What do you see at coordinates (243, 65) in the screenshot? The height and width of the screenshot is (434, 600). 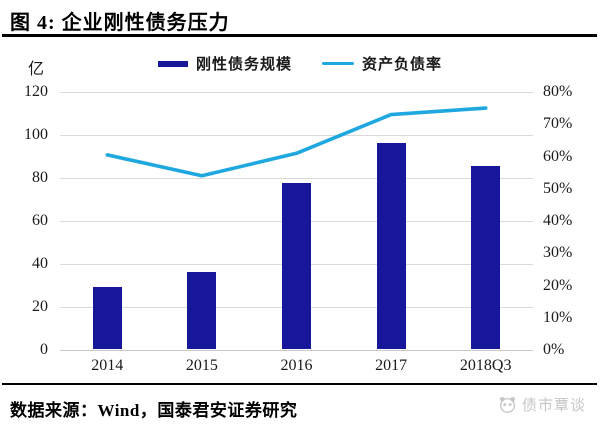 I see `bar-series-label: 刚性债务规模` at bounding box center [243, 65].